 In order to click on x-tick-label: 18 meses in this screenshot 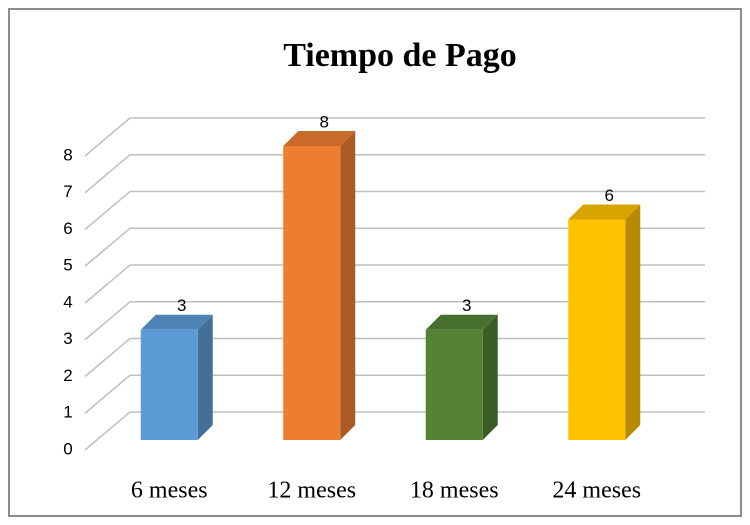, I will do `click(454, 491)`.